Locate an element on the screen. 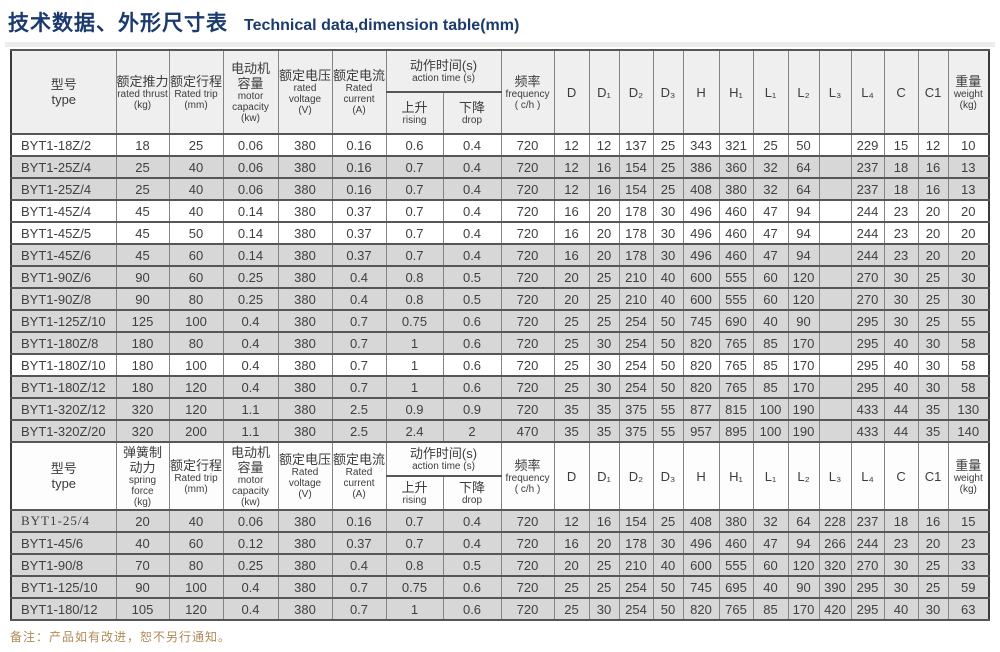  value-cell: 100 is located at coordinates (196, 321).